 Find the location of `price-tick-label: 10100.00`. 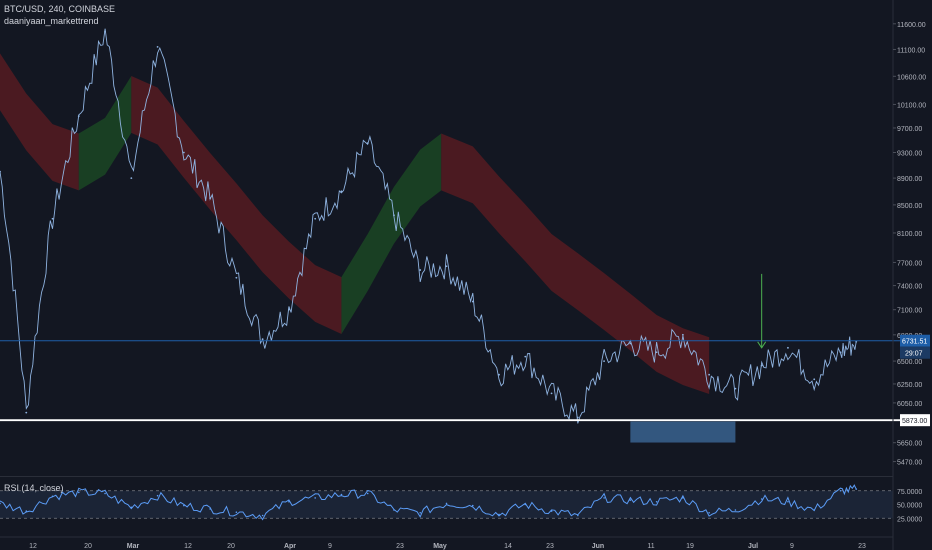

price-tick-label: 10100.00 is located at coordinates (911, 105).